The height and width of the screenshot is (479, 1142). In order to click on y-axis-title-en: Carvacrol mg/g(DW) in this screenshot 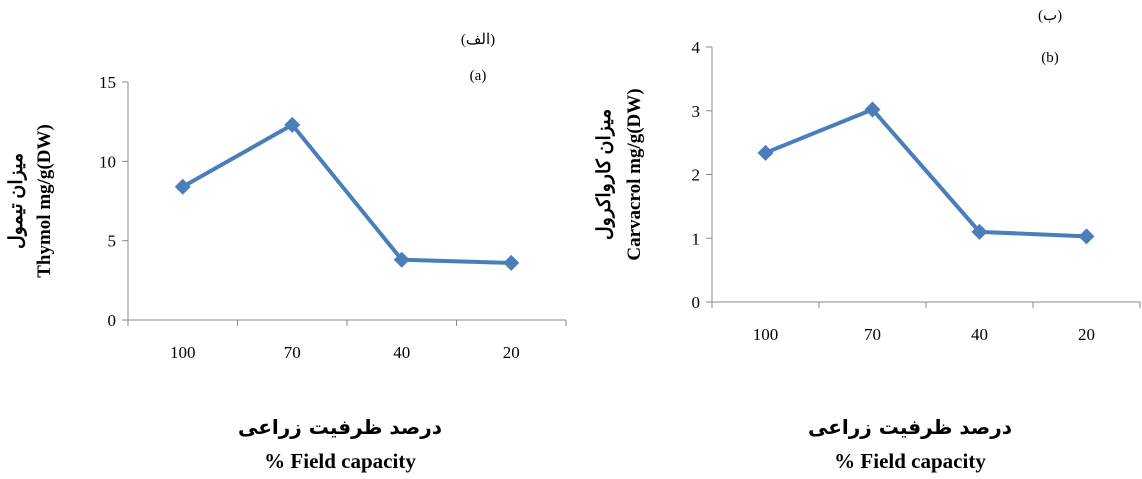, I will do `click(634, 174)`.